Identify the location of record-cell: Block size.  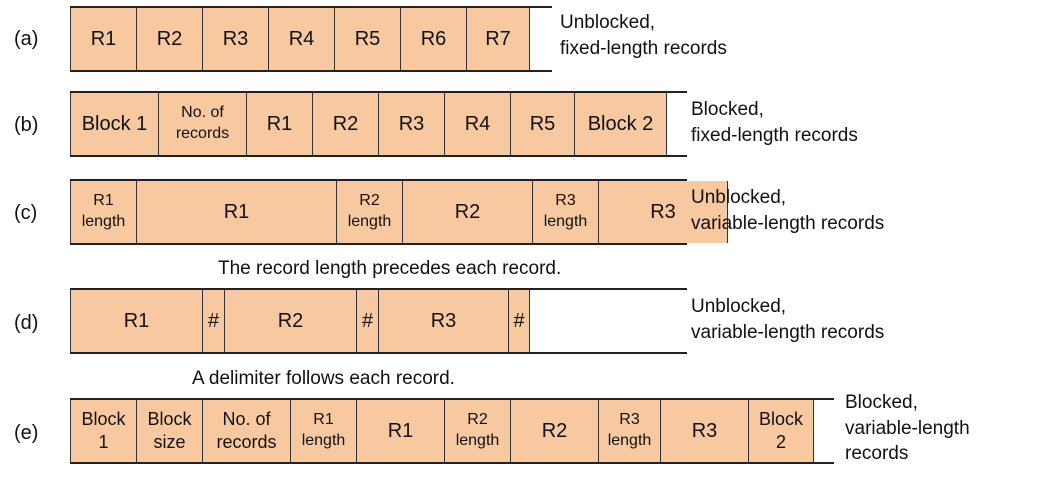
(169, 431).